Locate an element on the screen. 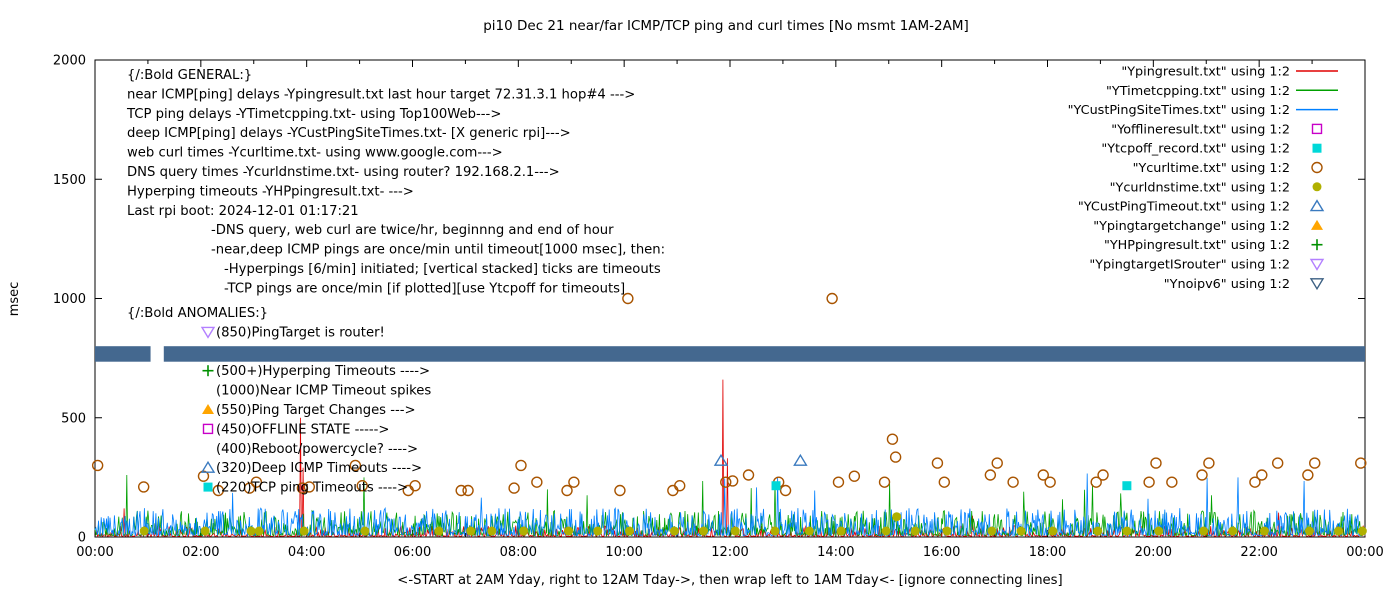 The image size is (1400, 604). legend-label: "YpingtargetISrouter" using 1:2 is located at coordinates (1189, 265).